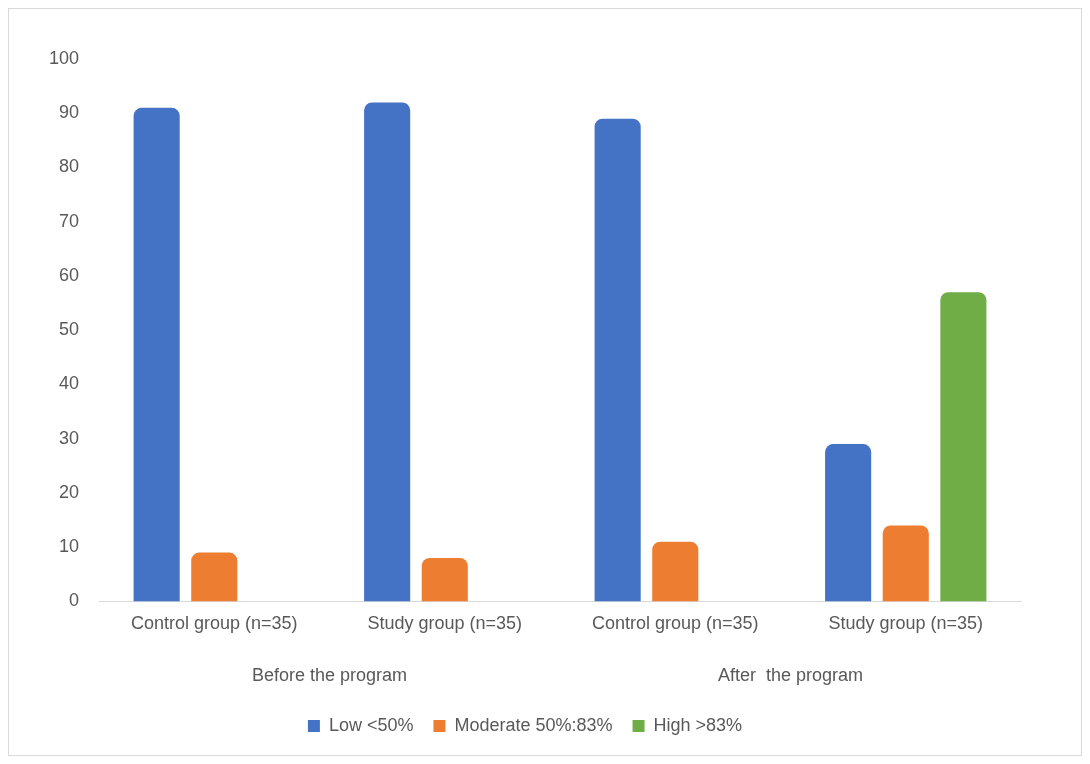  I want to click on y-tick-label: 60, so click(69, 274).